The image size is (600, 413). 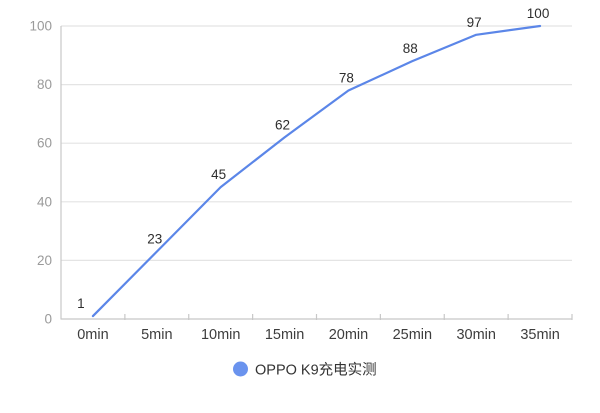 What do you see at coordinates (410, 48) in the screenshot?
I see `point-label: 88` at bounding box center [410, 48].